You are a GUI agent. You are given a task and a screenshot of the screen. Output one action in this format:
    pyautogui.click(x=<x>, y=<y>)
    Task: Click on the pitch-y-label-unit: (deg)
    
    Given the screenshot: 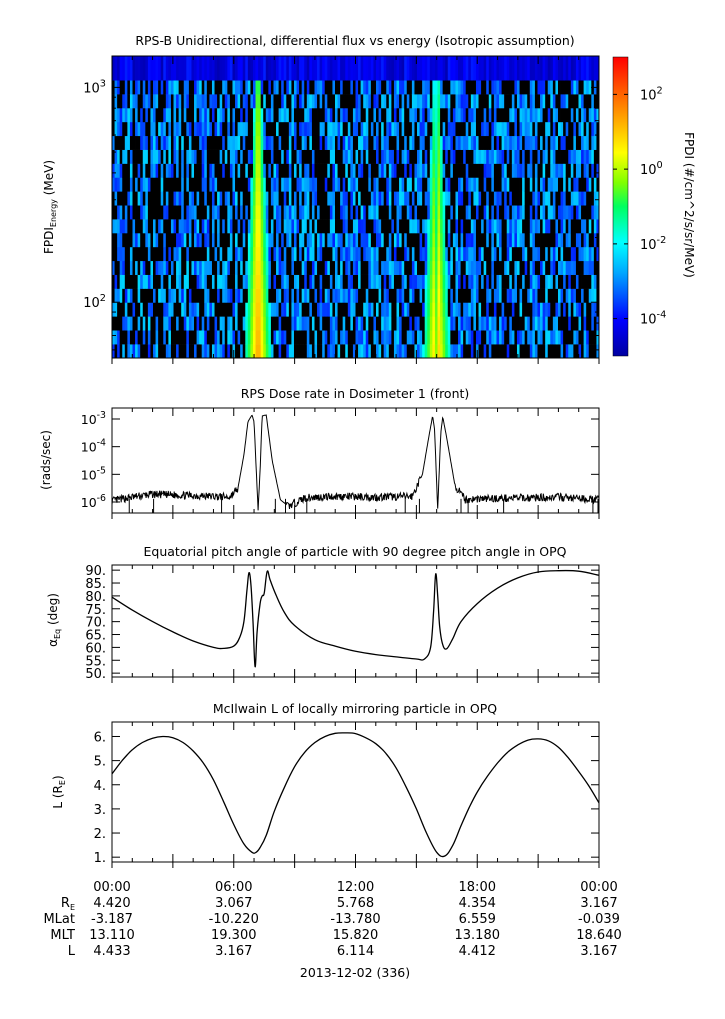 What is the action you would take?
    pyautogui.click(x=53, y=611)
    